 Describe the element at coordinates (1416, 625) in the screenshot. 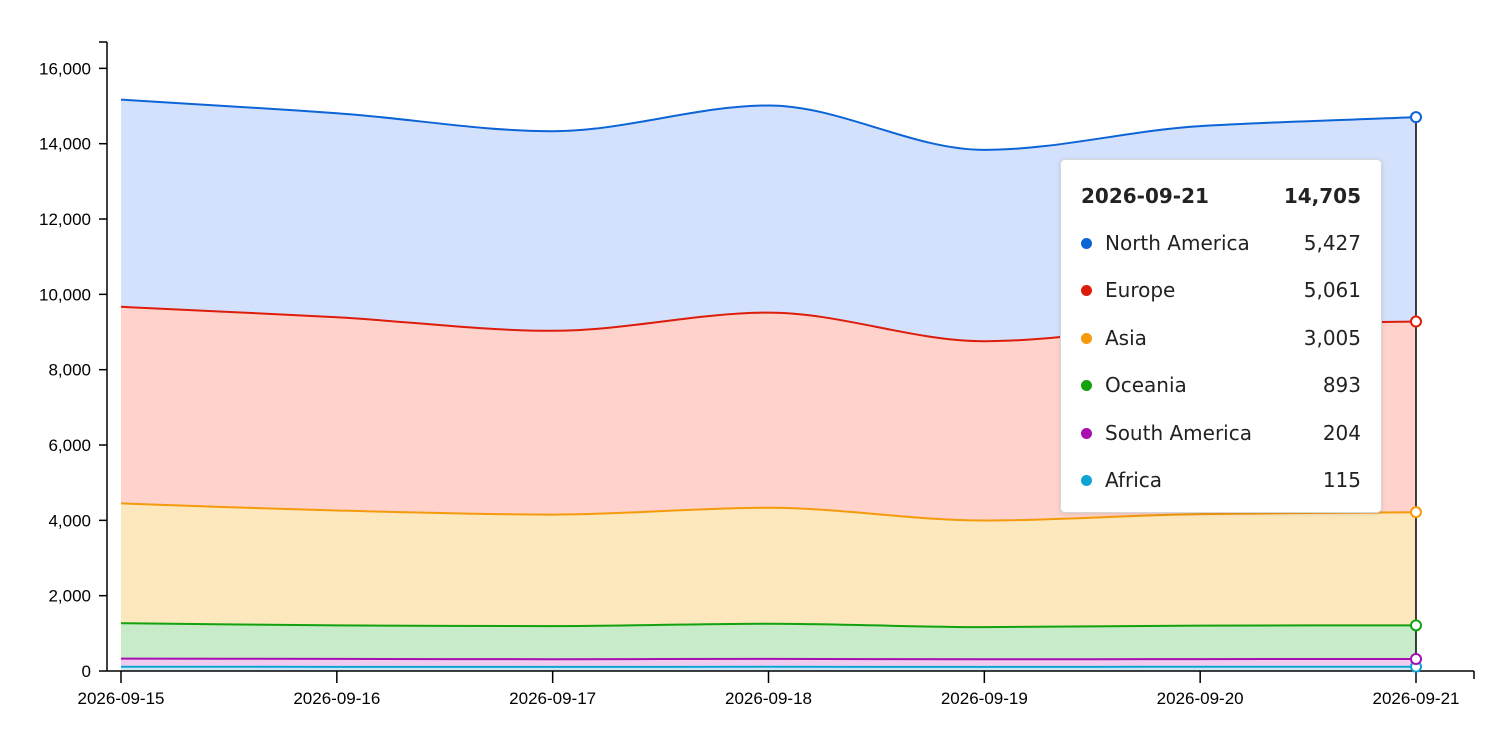

I see `marker-oceania` at that location.